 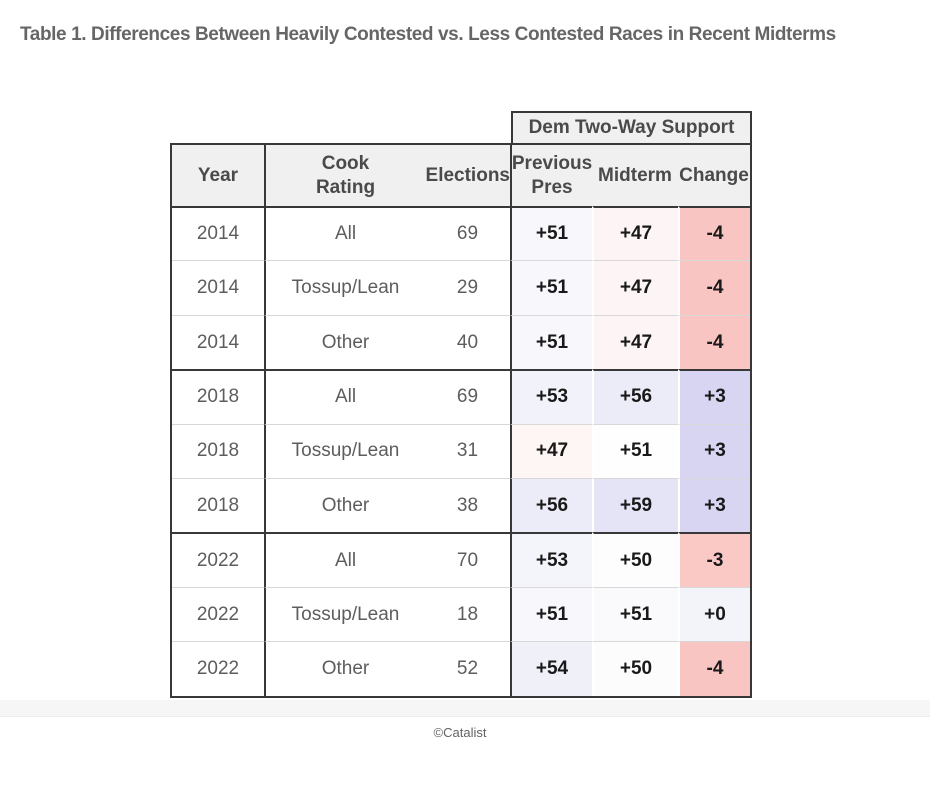 What do you see at coordinates (551, 450) in the screenshot?
I see `previous-pres-cell: +47` at bounding box center [551, 450].